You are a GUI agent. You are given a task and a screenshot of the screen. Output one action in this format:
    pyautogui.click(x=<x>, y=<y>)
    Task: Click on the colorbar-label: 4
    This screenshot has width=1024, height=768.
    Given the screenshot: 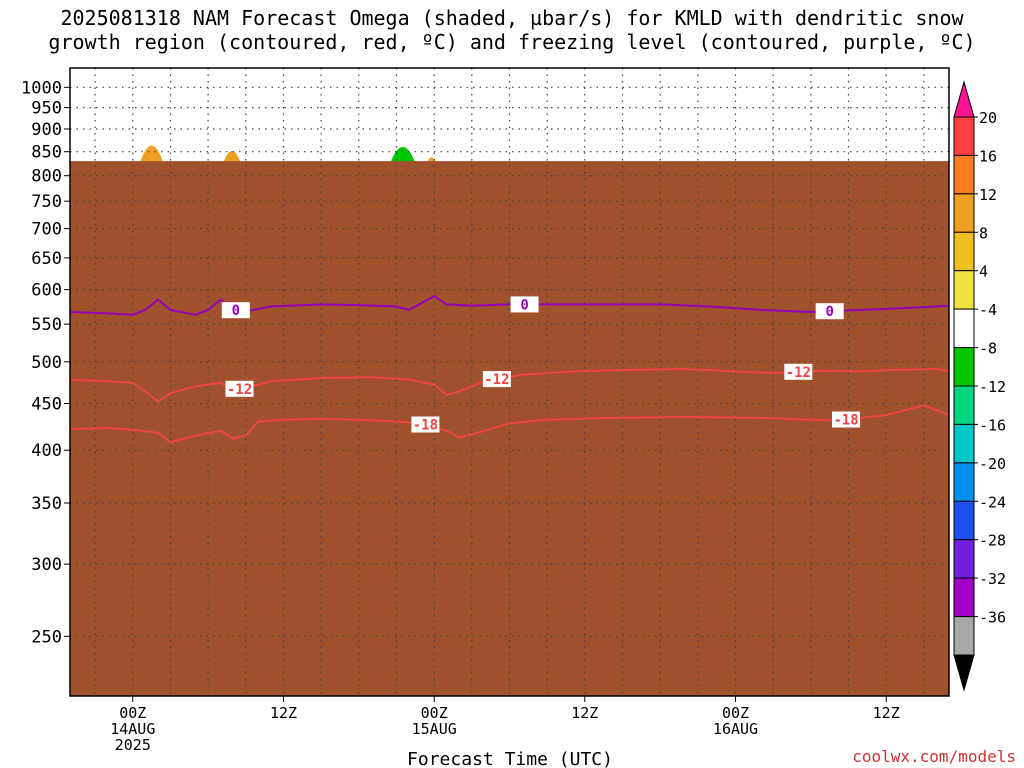 What is the action you would take?
    pyautogui.click(x=983, y=272)
    